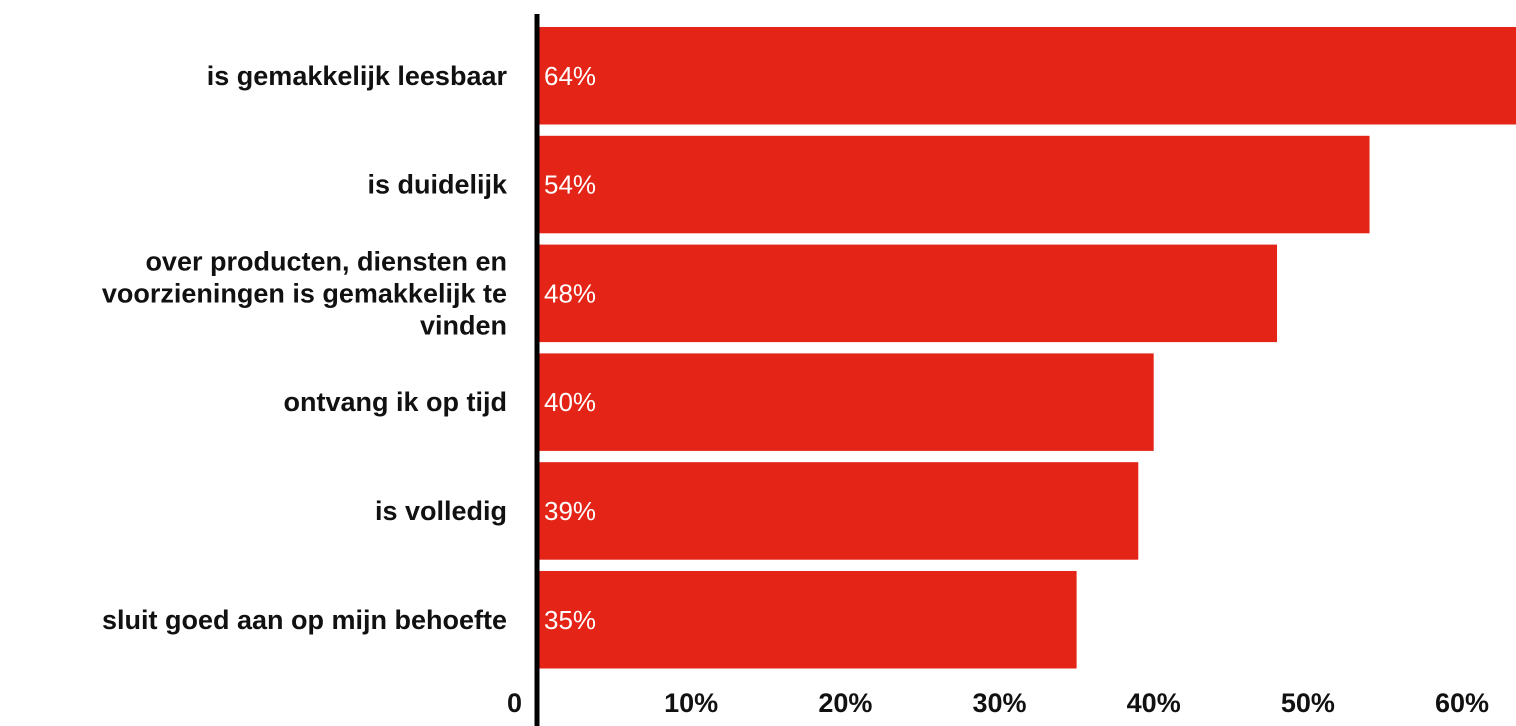 The width and height of the screenshot is (1516, 726). I want to click on x-tick-label-30pct: 30%, so click(999, 703).